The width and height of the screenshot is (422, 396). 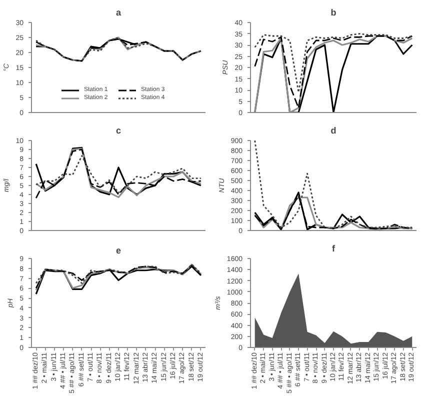 What do you see at coordinates (333, 13) in the screenshot?
I see `chart-title: b` at bounding box center [333, 13].